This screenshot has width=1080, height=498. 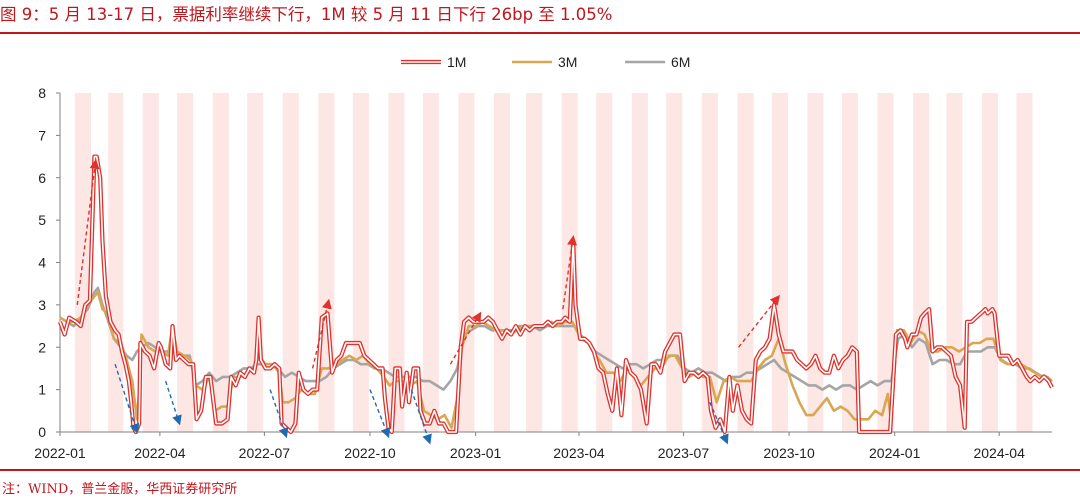 What do you see at coordinates (789, 453) in the screenshot?
I see `x-tick-label: 2023-10` at bounding box center [789, 453].